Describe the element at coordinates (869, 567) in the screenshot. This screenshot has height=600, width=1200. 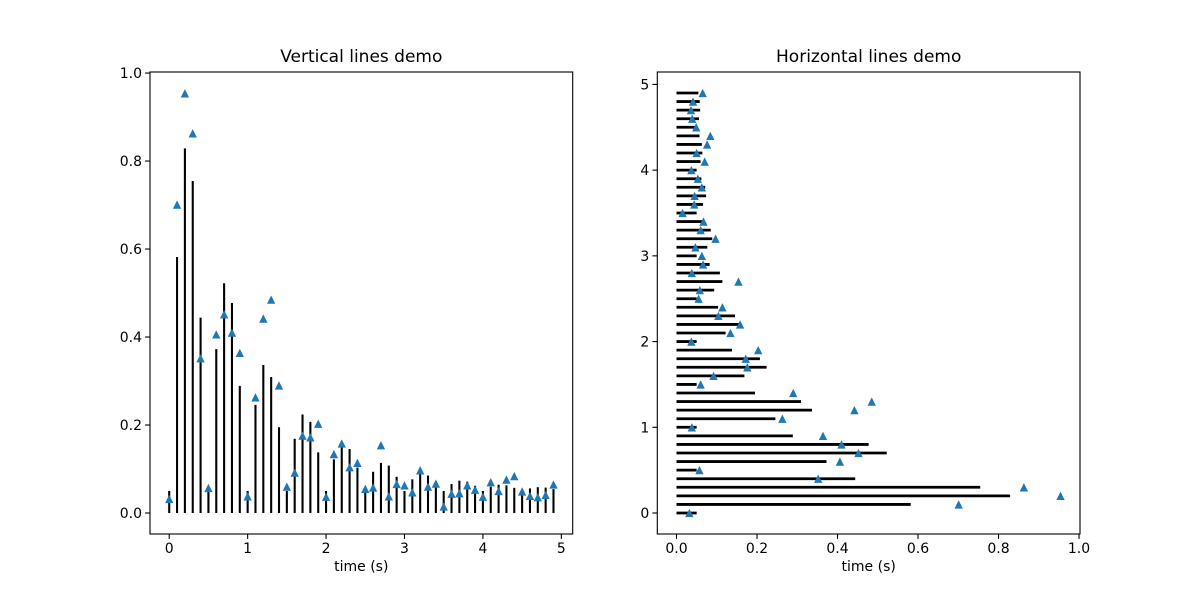
I see `right-plot-xlabel: time (s)` at that location.